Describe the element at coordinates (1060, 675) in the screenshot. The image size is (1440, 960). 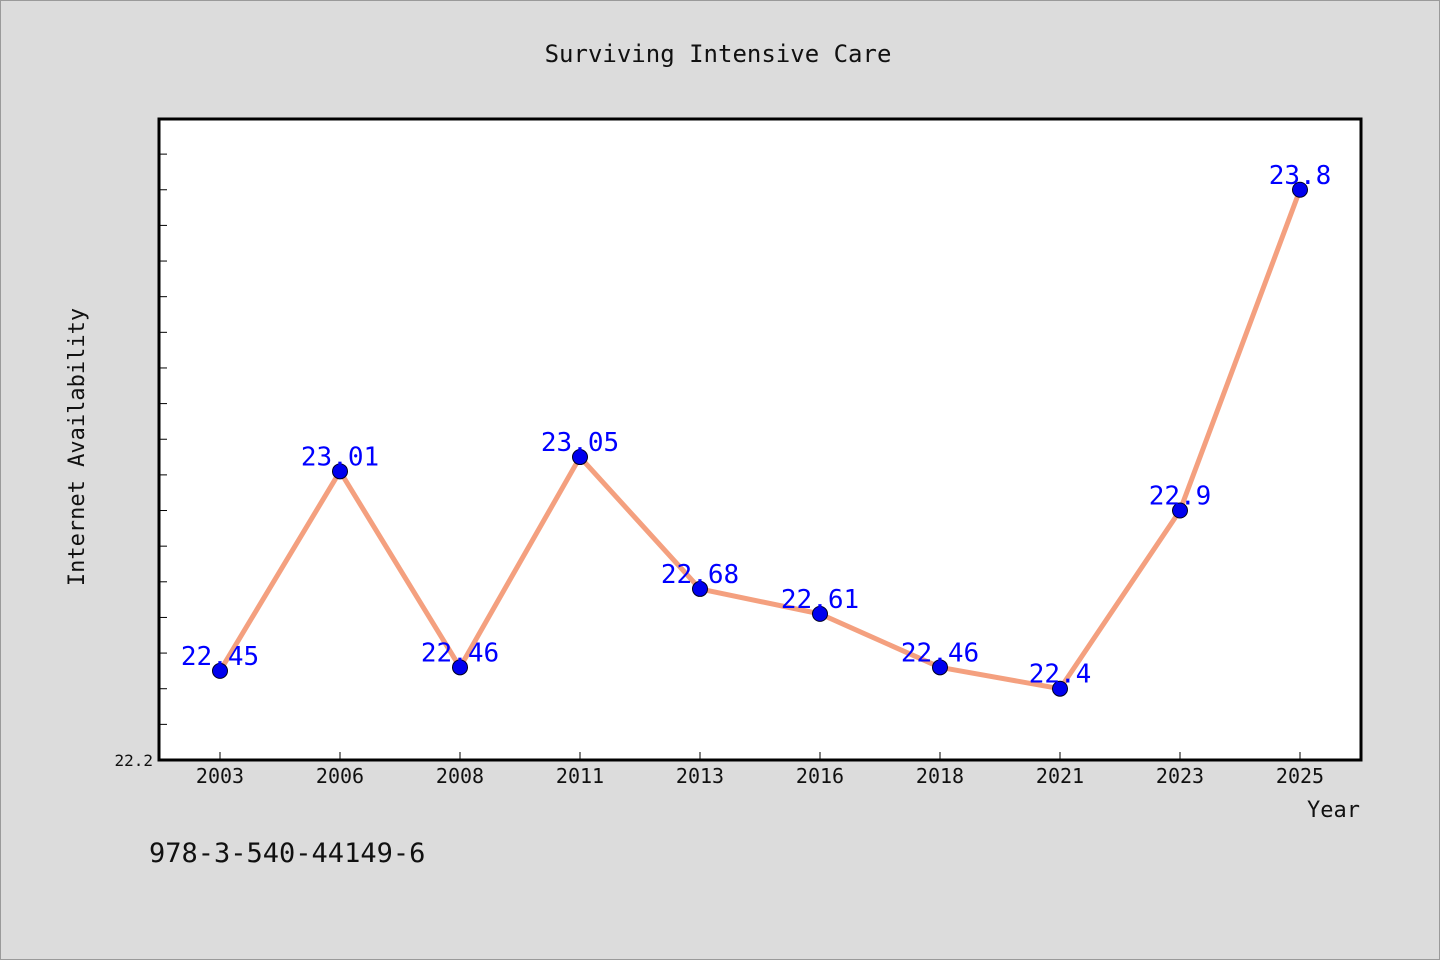
I see `data-label: 22.4` at that location.